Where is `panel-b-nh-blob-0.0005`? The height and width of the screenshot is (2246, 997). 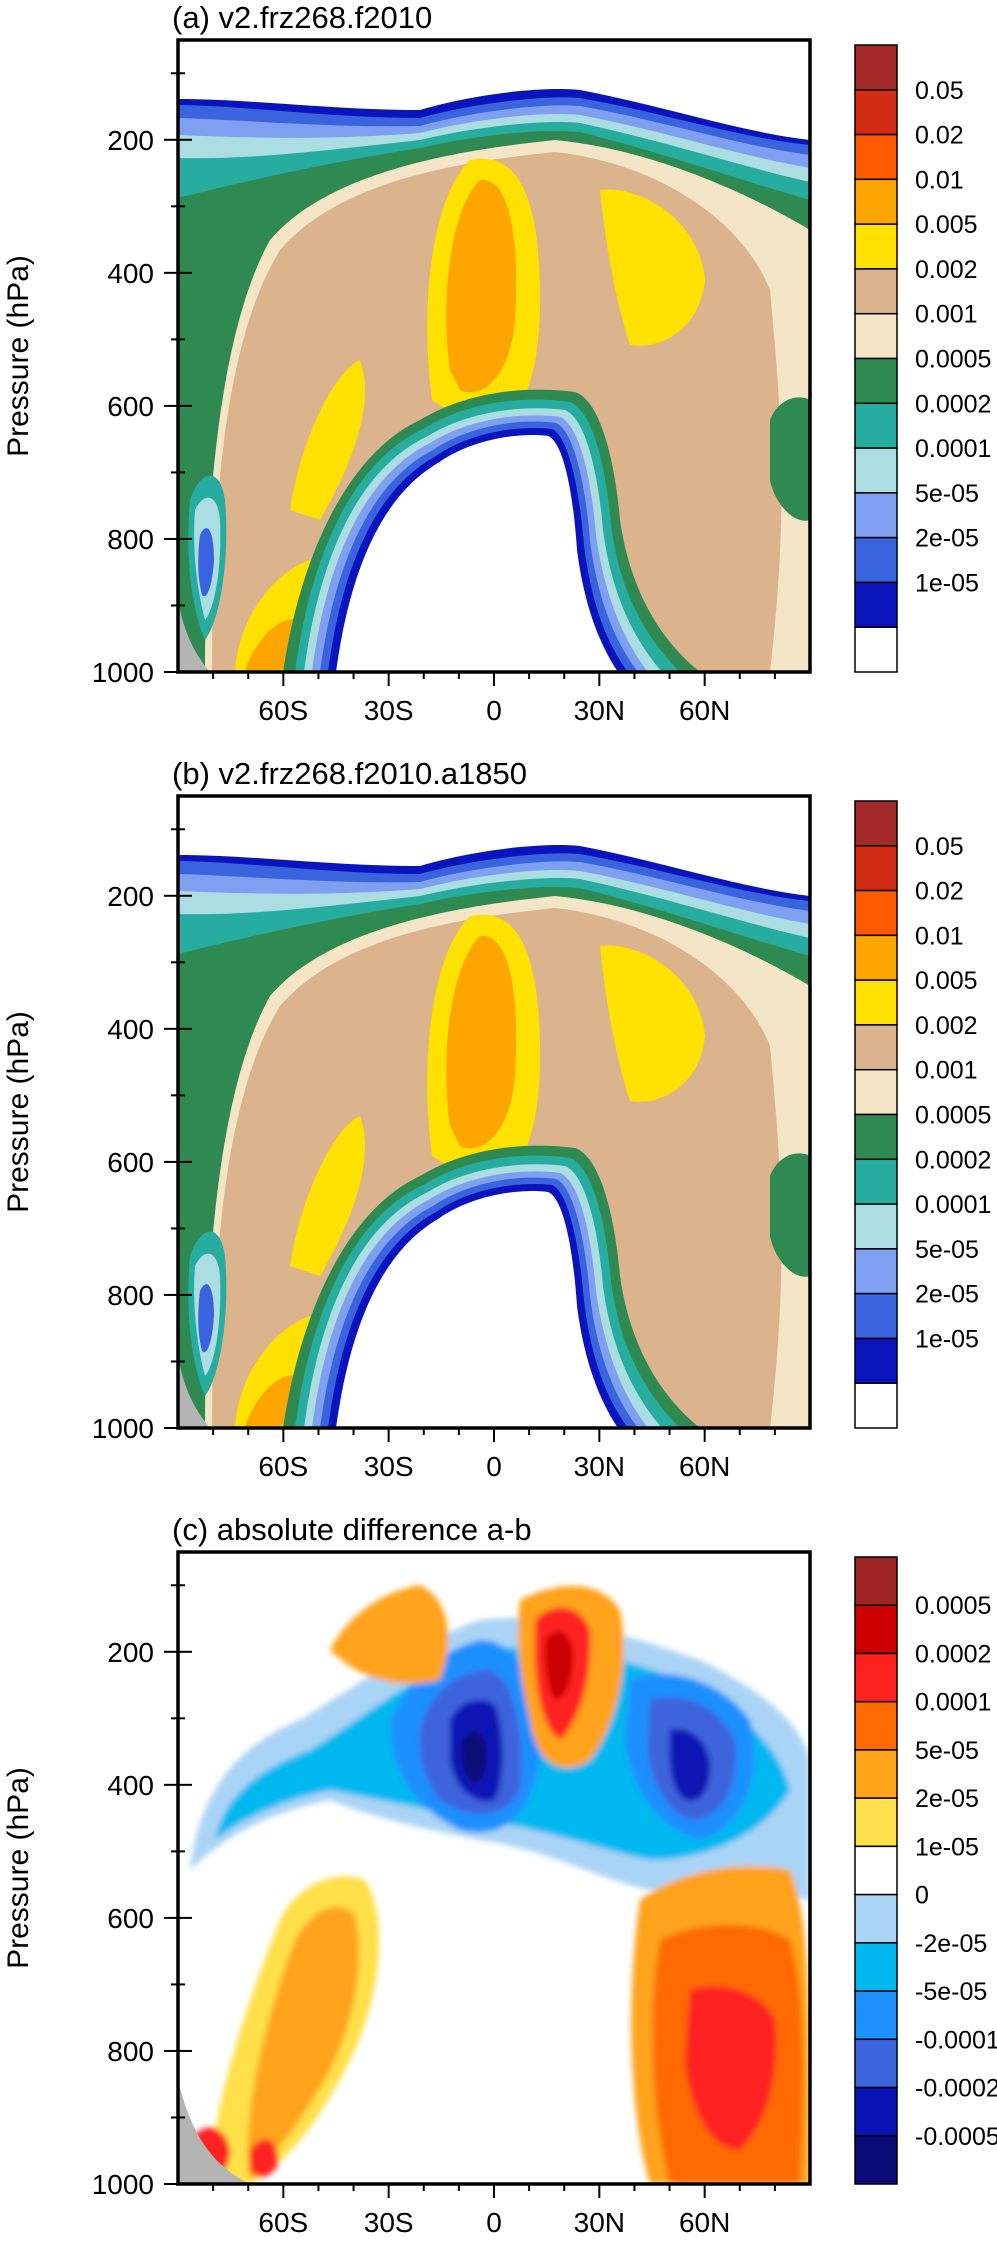
panel-b-nh-blob-0.0005 is located at coordinates (790, 1215).